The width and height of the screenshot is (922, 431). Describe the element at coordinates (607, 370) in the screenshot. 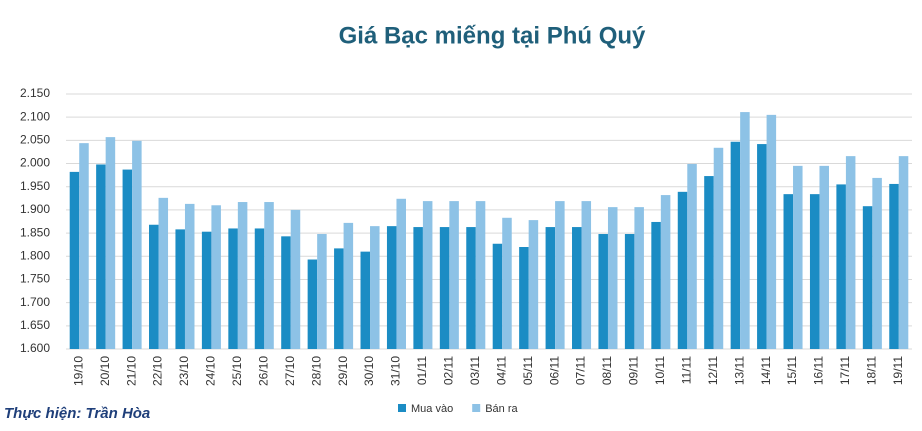

I see `x-tick-label: 08/11` at that location.